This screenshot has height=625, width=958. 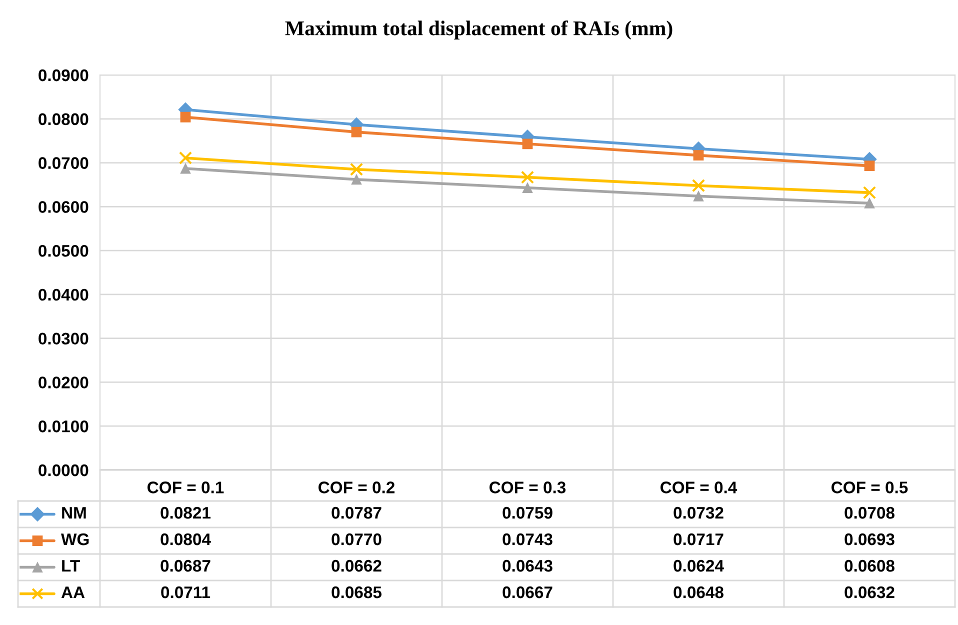 I want to click on legend-label: NM, so click(x=74, y=513).